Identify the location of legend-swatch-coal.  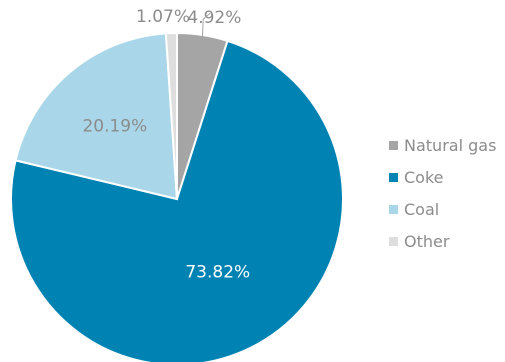
(393, 209).